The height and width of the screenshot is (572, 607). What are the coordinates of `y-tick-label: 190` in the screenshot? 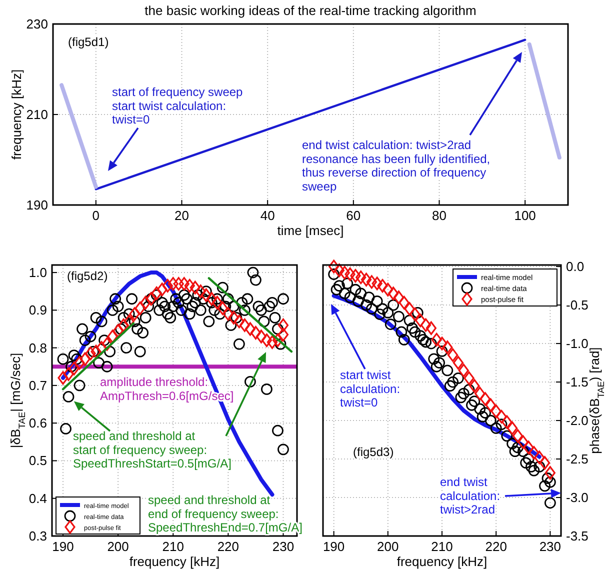 It's located at (37, 205).